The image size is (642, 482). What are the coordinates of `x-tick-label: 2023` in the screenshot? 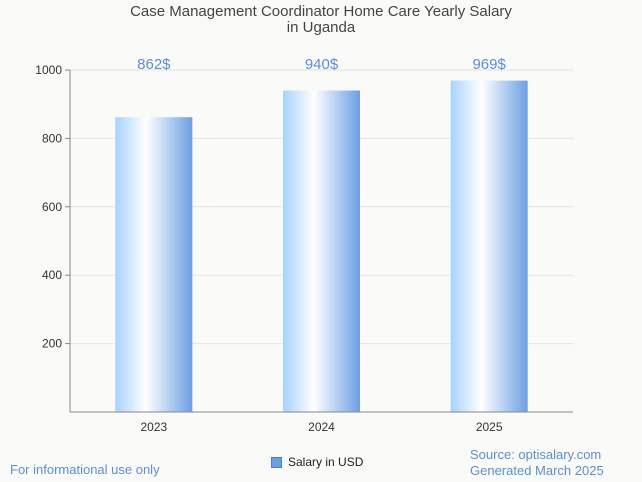 It's located at (153, 427).